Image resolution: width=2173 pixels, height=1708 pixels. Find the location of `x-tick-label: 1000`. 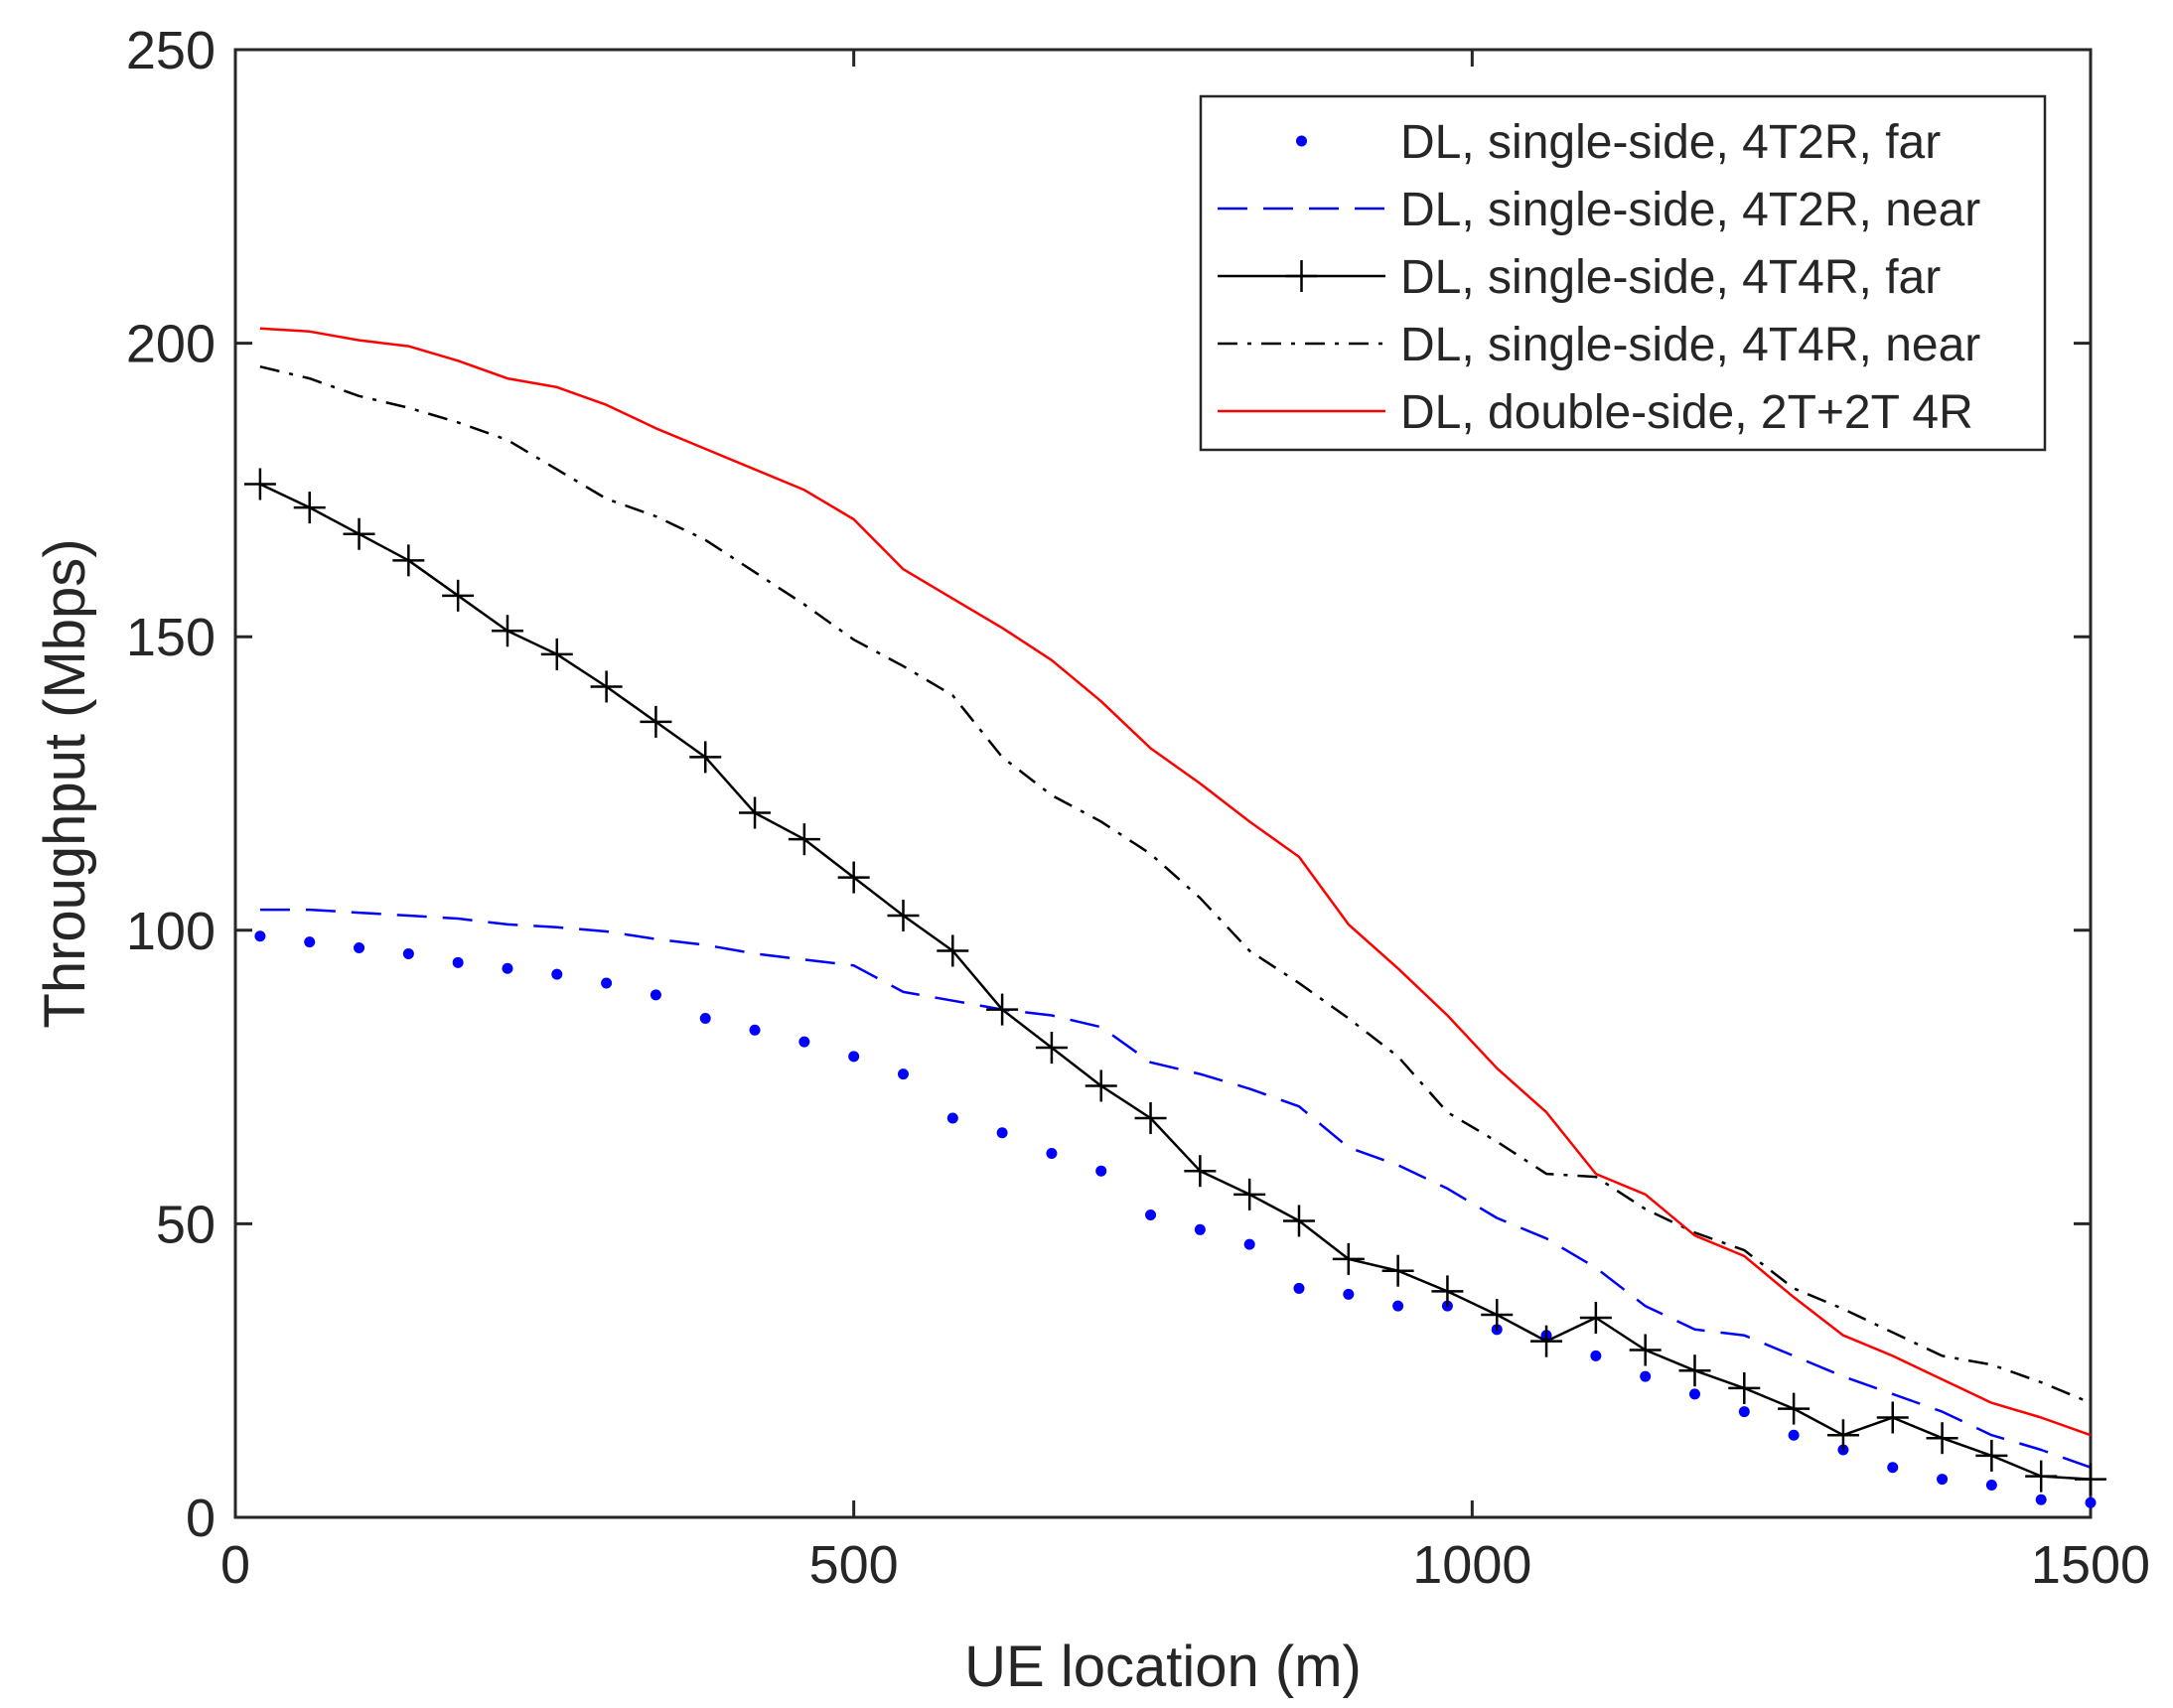

x-tick-label: 1000 is located at coordinates (1471, 1565).